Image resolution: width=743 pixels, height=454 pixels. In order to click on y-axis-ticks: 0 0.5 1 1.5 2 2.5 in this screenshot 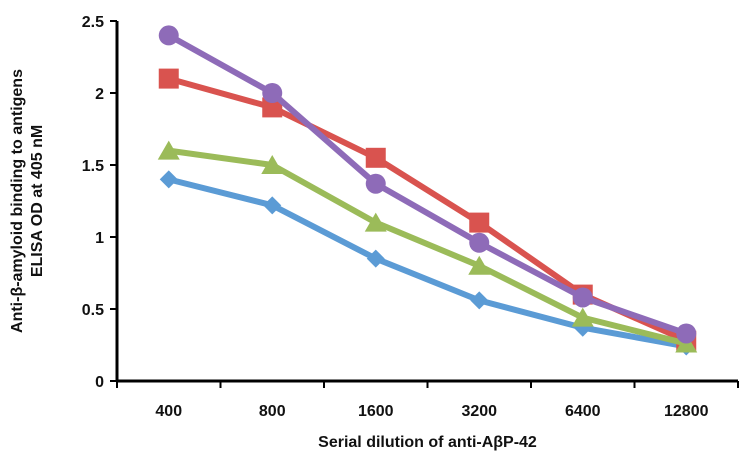, I will do `click(99, 202)`.